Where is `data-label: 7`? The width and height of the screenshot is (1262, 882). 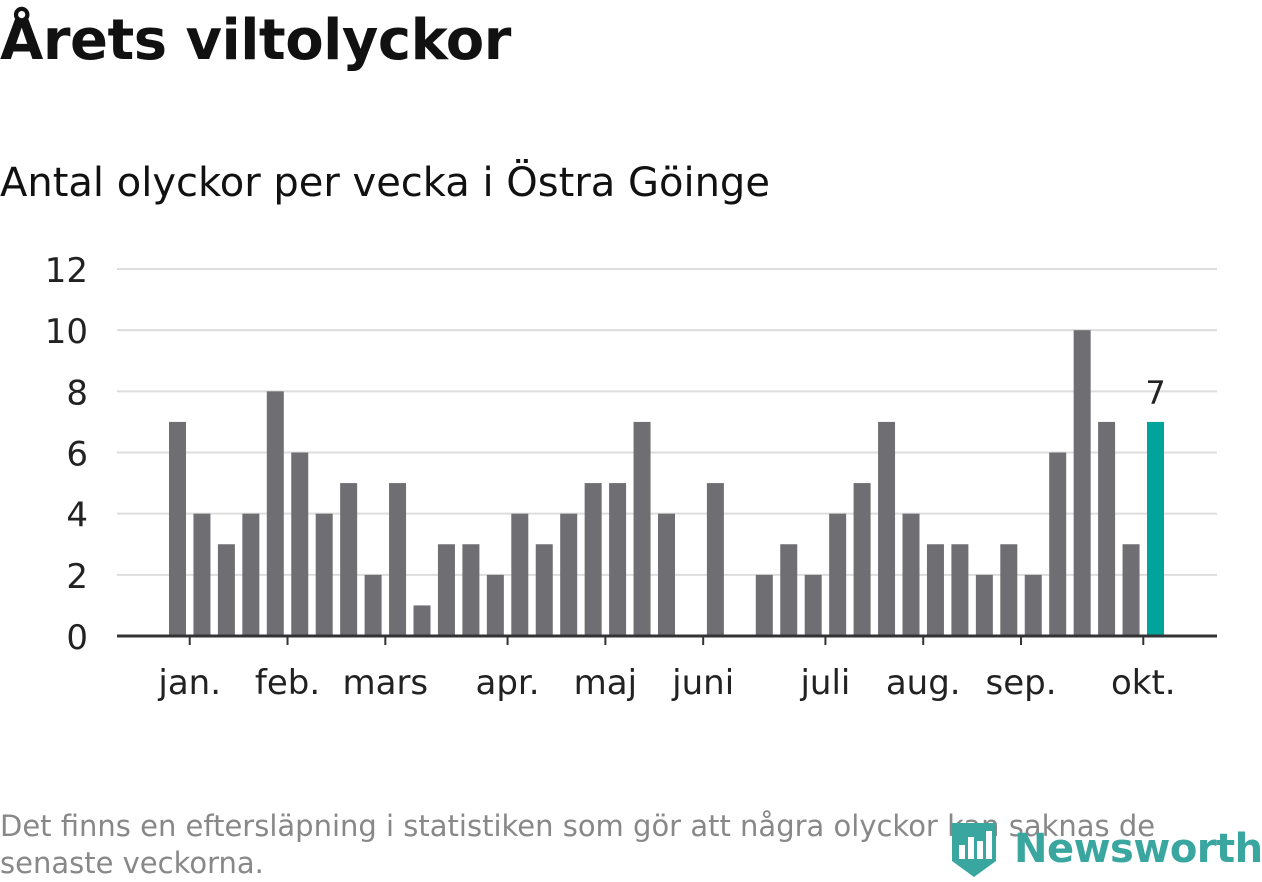 data-label: 7 is located at coordinates (1155, 393).